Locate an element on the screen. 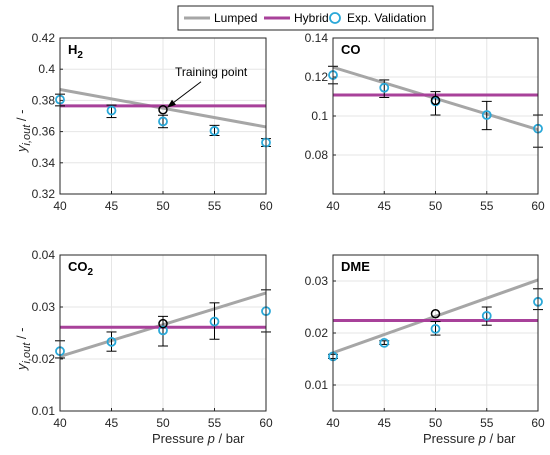 The image size is (550, 455). legend-experiment-label: Exp. Validation is located at coordinates (386, 18).